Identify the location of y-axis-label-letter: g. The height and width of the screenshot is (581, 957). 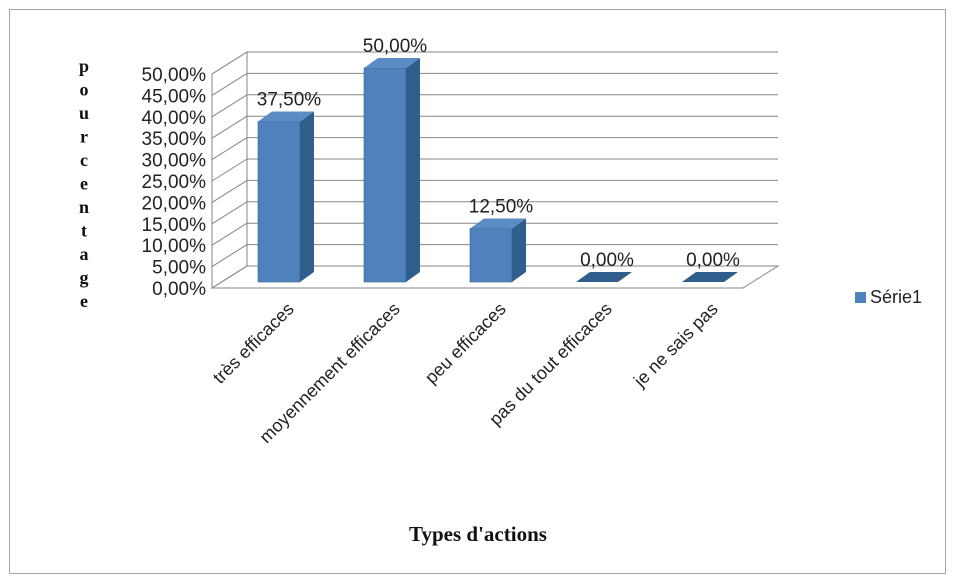
(84, 278).